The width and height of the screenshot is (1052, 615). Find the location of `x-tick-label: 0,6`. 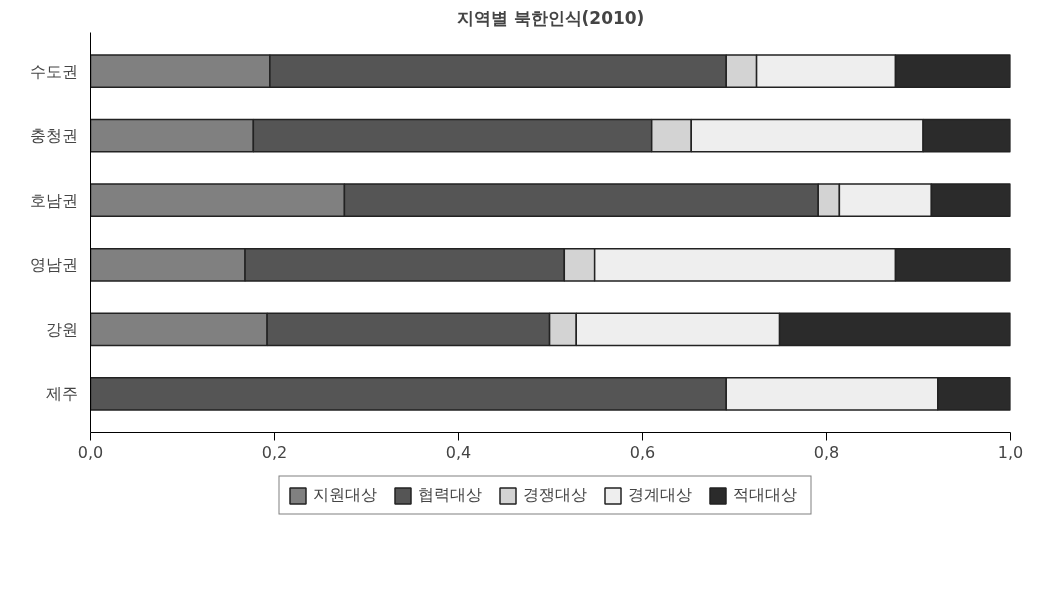

x-tick-label: 0,6 is located at coordinates (642, 452).